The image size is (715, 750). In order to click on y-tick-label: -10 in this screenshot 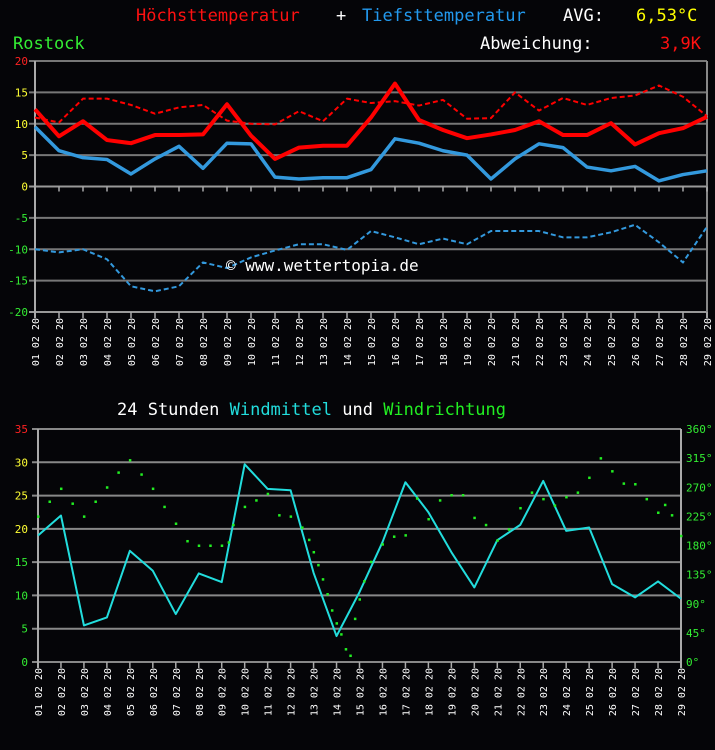, I will do `click(18, 249)`.